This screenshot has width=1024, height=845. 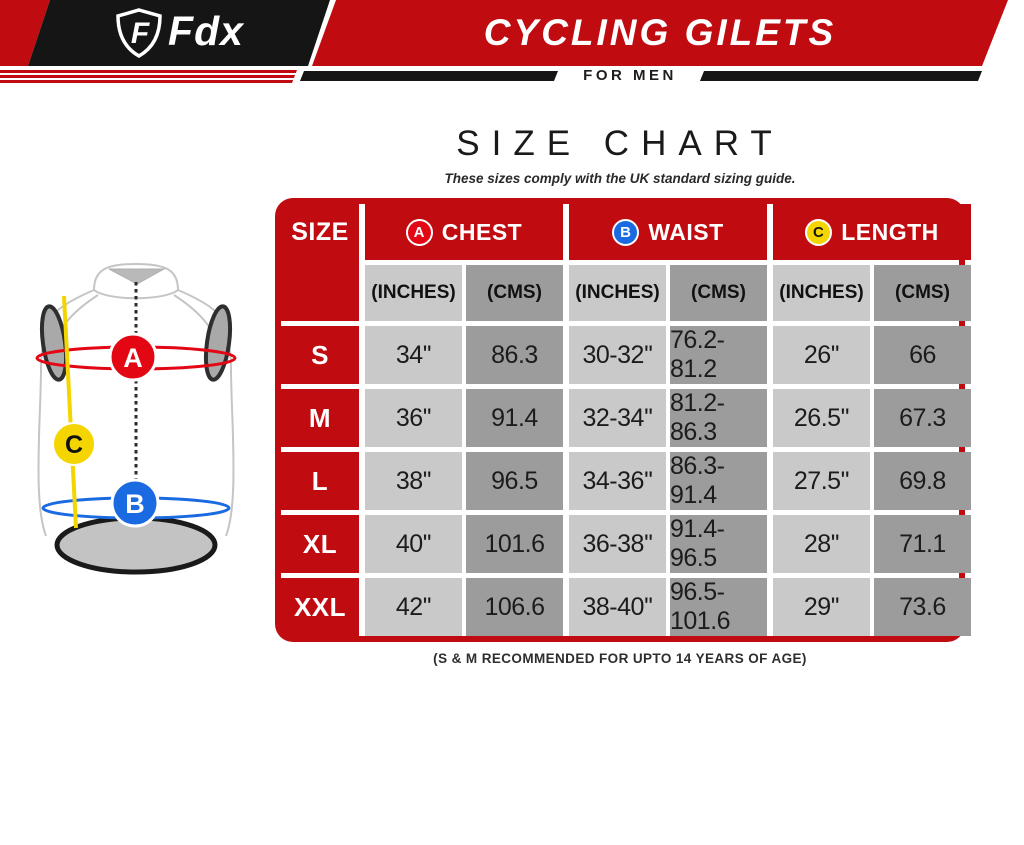 I want to click on page-title: SIZE CHART, so click(x=620, y=143).